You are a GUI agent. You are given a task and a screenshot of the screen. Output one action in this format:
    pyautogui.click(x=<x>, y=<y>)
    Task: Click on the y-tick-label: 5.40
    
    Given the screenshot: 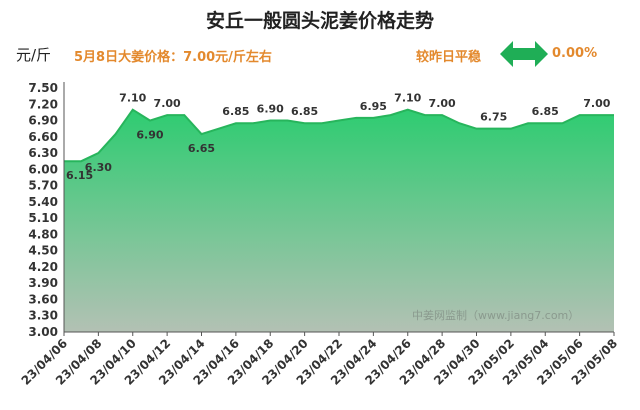 What is the action you would take?
    pyautogui.click(x=43, y=202)
    